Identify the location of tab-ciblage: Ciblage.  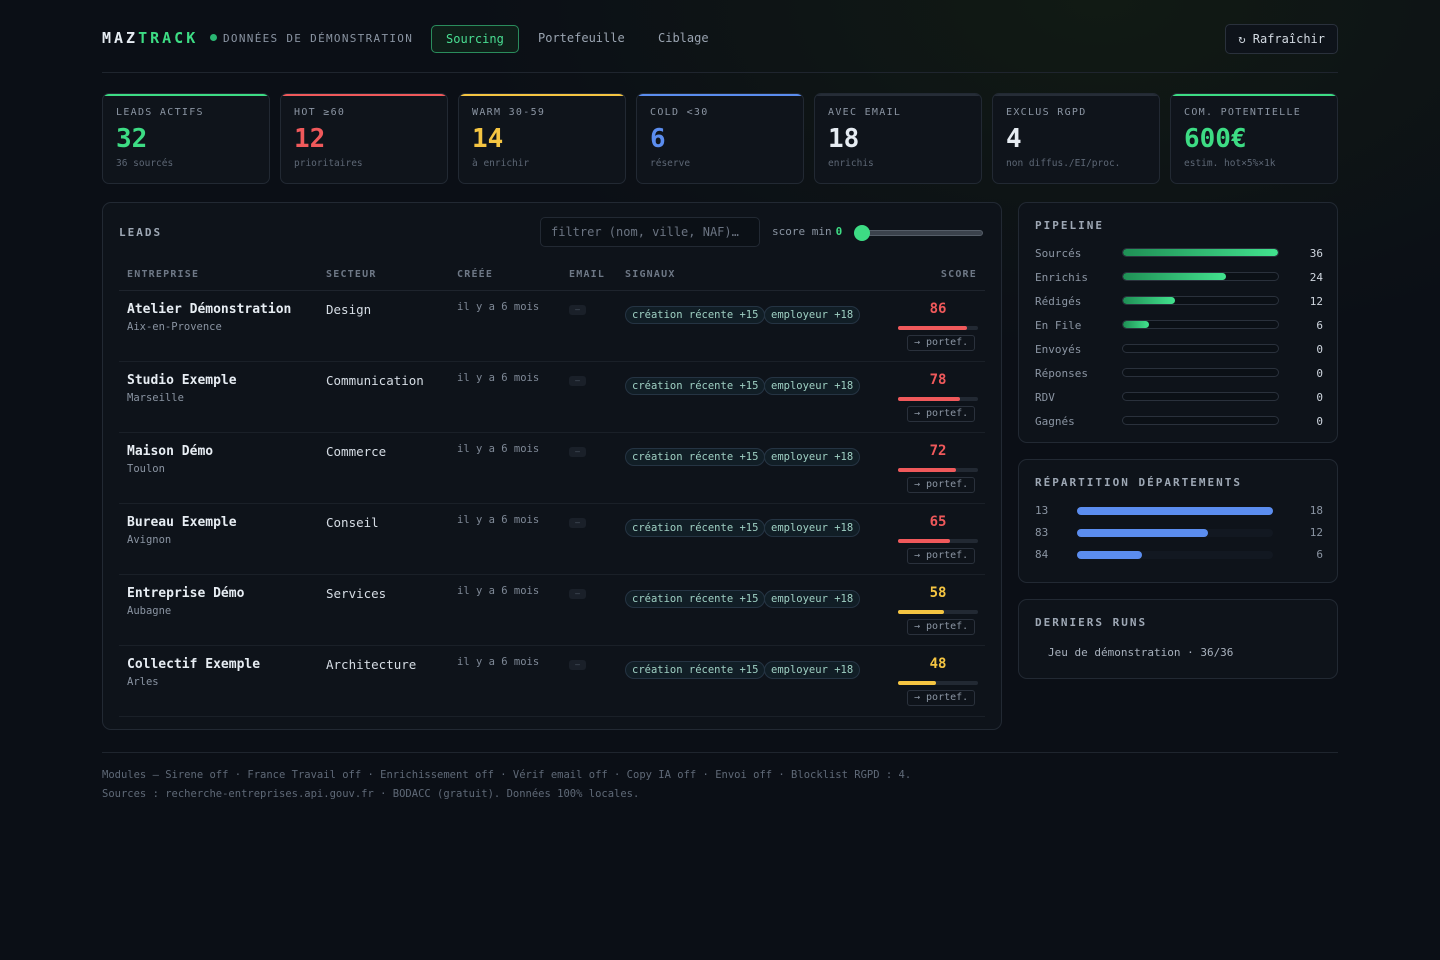
(683, 38).